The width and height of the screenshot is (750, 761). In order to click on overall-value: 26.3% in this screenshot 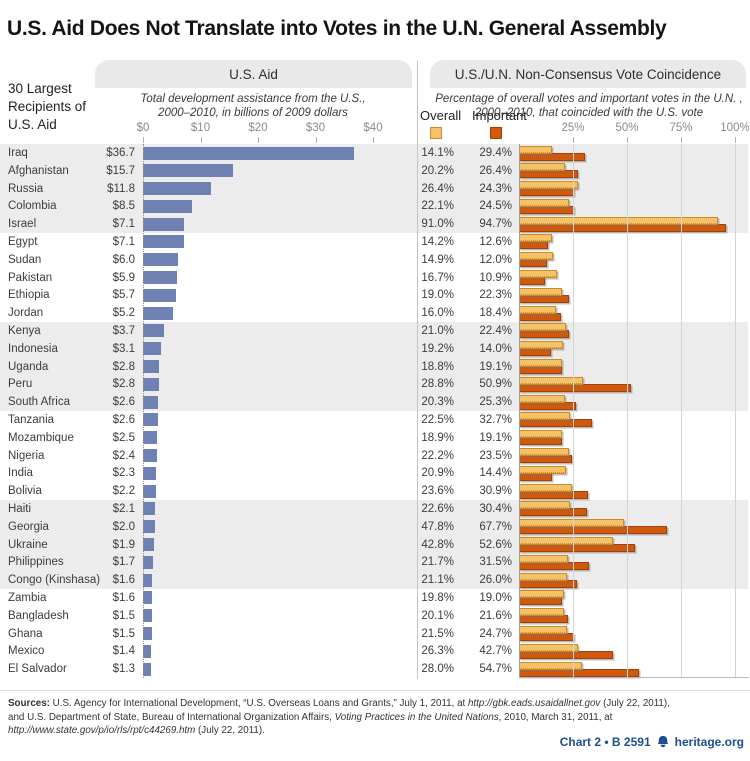, I will do `click(437, 651)`.